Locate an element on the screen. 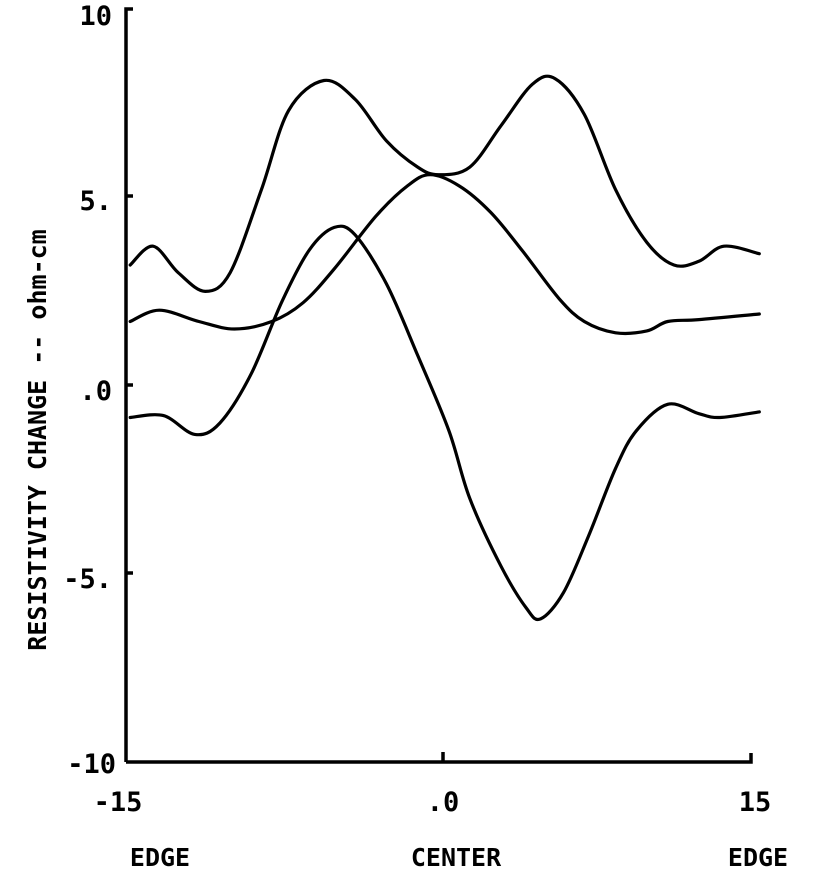 The height and width of the screenshot is (884, 834). y-tick-label-neg5: -5. is located at coordinates (87, 579).